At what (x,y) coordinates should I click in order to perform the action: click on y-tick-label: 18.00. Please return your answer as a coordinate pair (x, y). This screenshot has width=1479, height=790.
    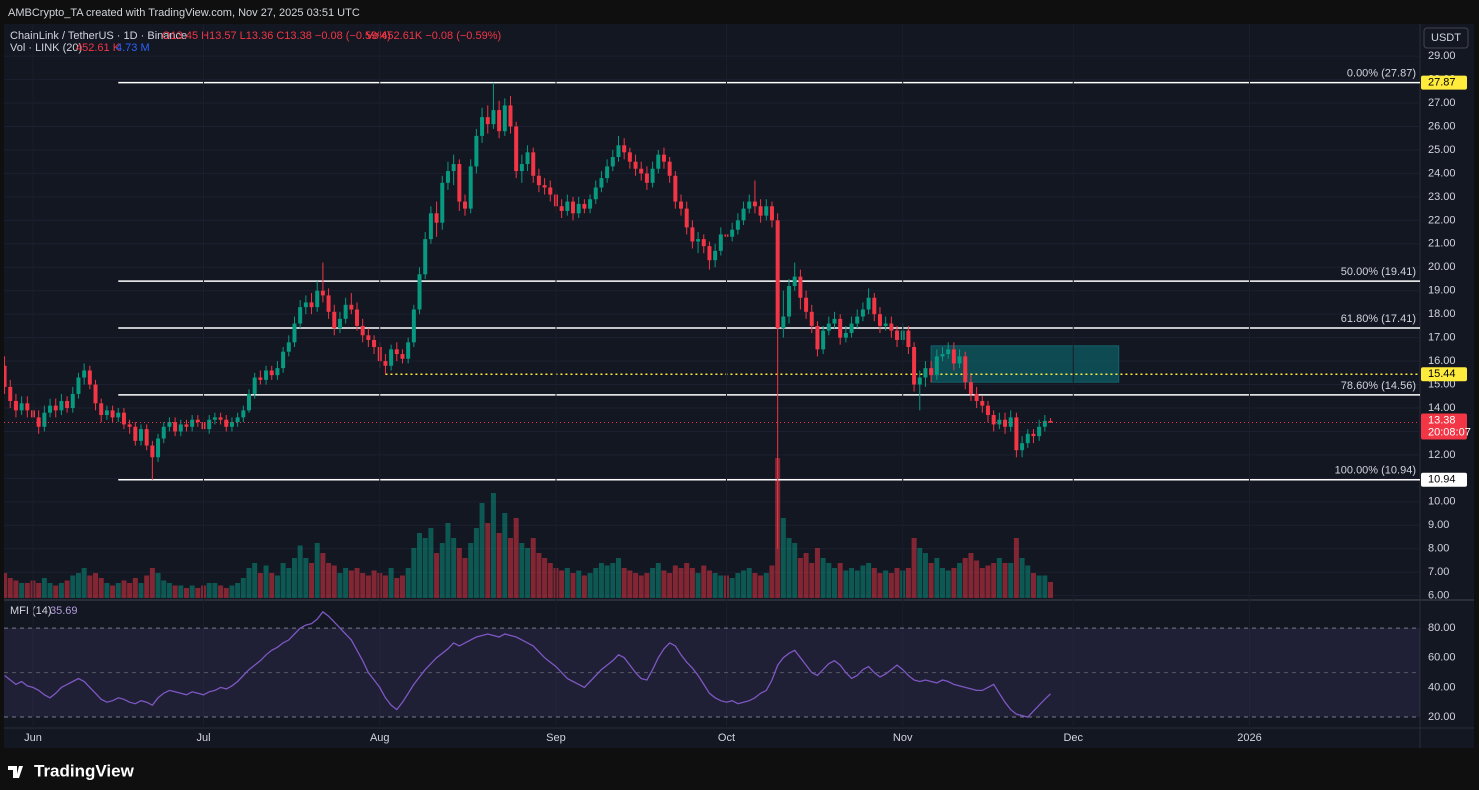
    Looking at the image, I should click on (1442, 314).